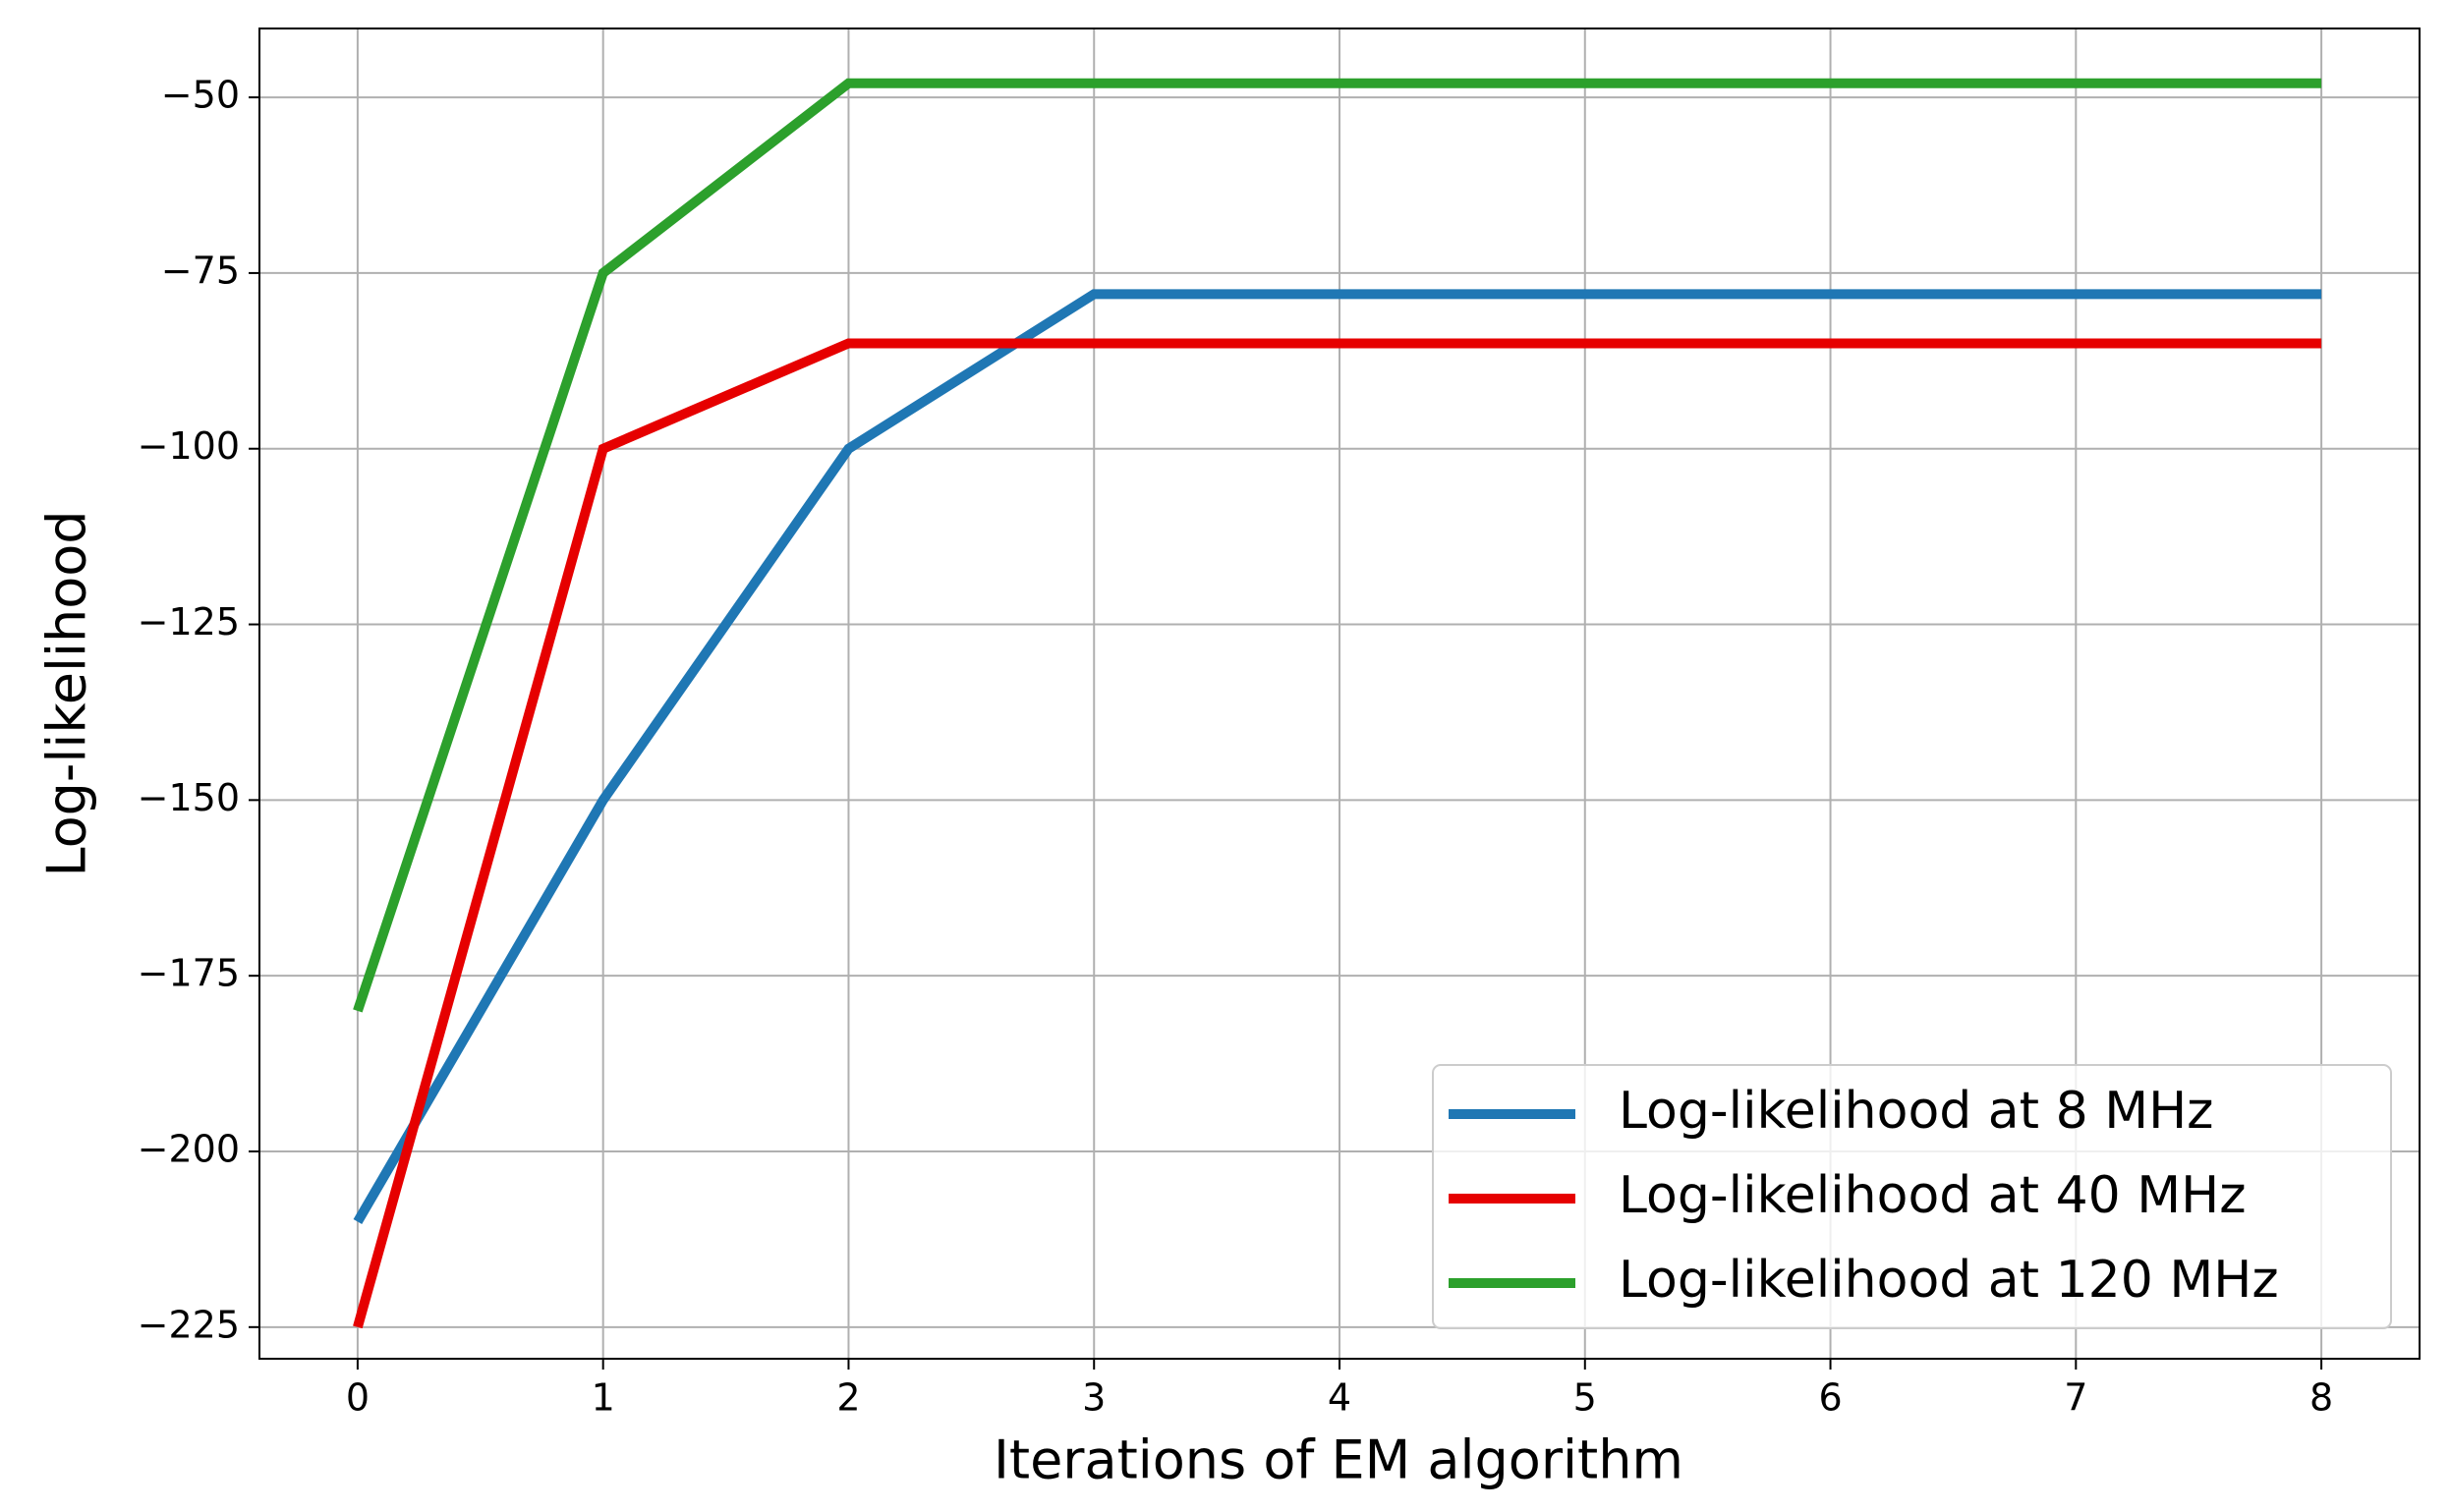  Describe the element at coordinates (200, 270) in the screenshot. I see `y-tick-label: −75` at that location.